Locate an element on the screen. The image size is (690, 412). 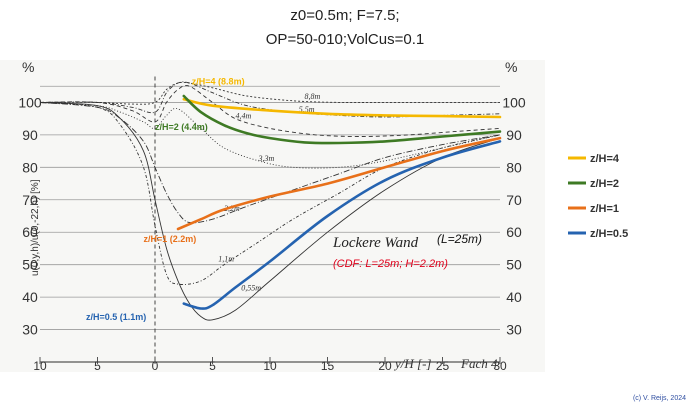
y-tick-label-left-60: 60 is located at coordinates (30, 232).